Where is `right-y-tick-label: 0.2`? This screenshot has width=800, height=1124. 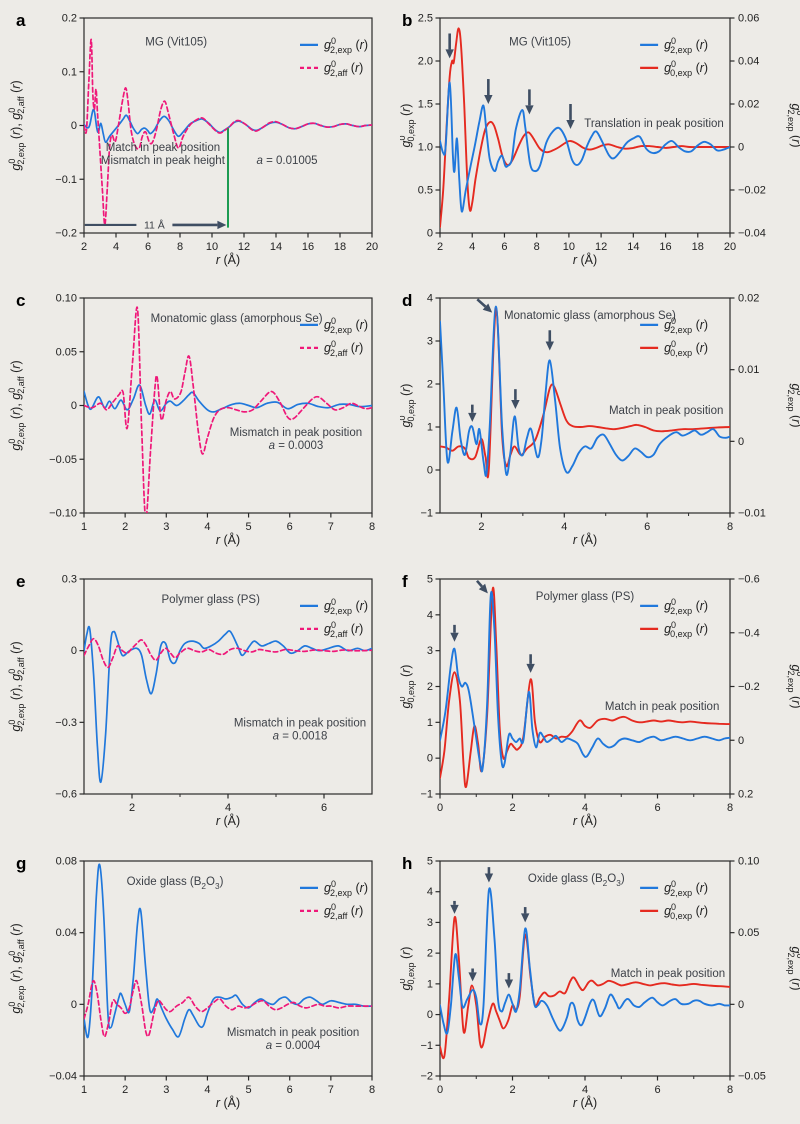 right-y-tick-label: 0.2 is located at coordinates (745, 795).